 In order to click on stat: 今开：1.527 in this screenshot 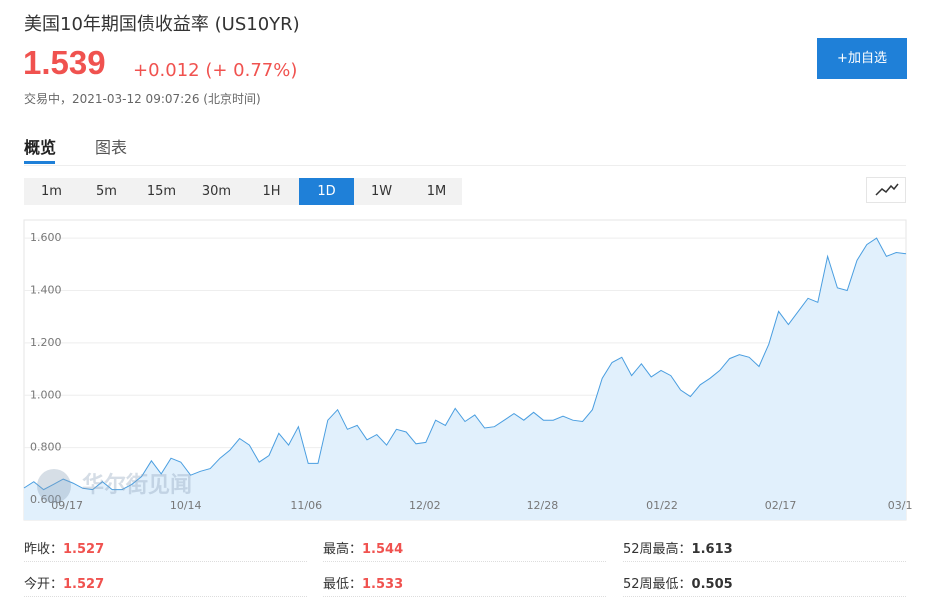, I will do `click(165, 585)`.